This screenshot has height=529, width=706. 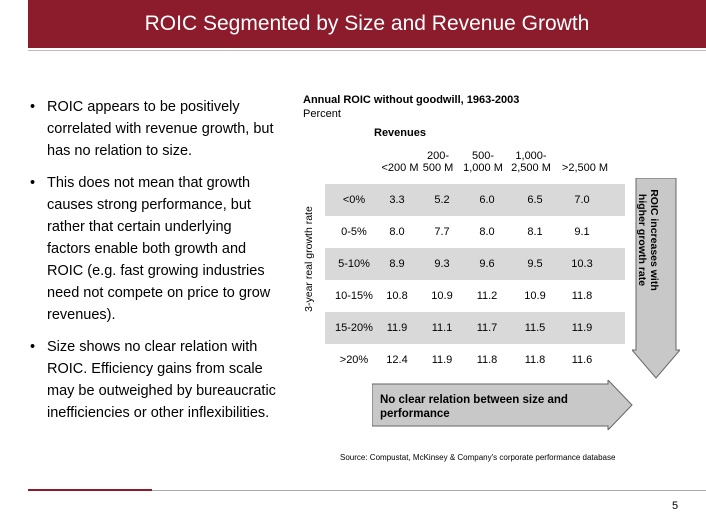 I want to click on column-header-line1: 1,000-, so click(x=531, y=156).